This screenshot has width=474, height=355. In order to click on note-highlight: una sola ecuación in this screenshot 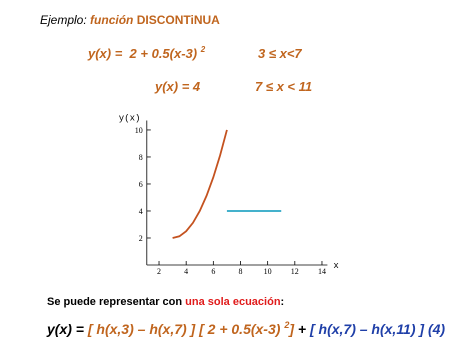, I will do `click(233, 302)`.